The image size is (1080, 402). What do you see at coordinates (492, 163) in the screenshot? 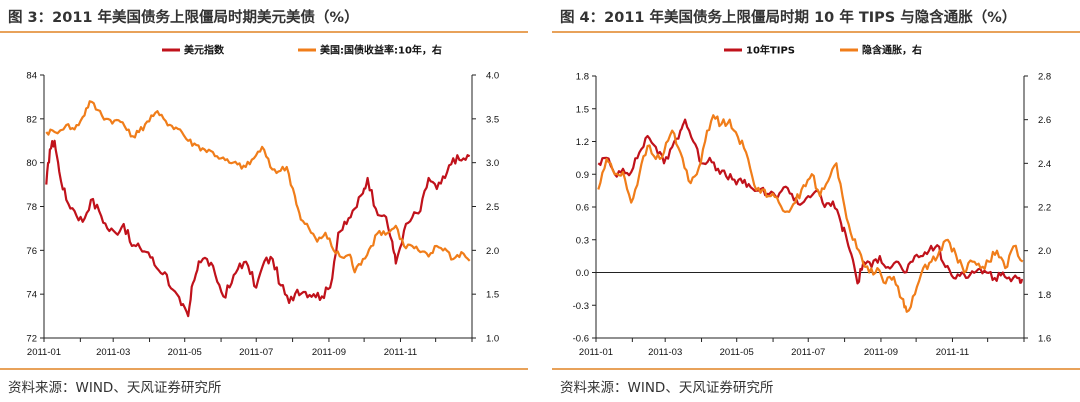
I see `right-tick-label: 3.0` at bounding box center [492, 163].